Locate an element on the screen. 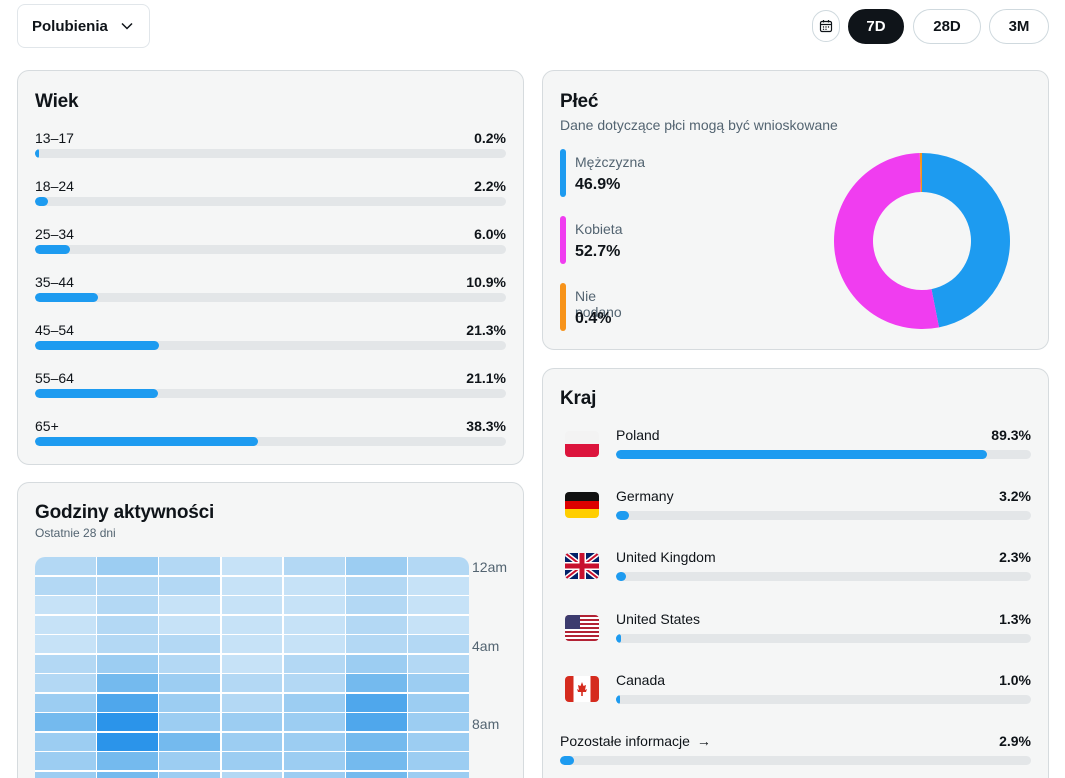 Image resolution: width=1065 pixels, height=778 pixels. country-name: Canada is located at coordinates (641, 680).